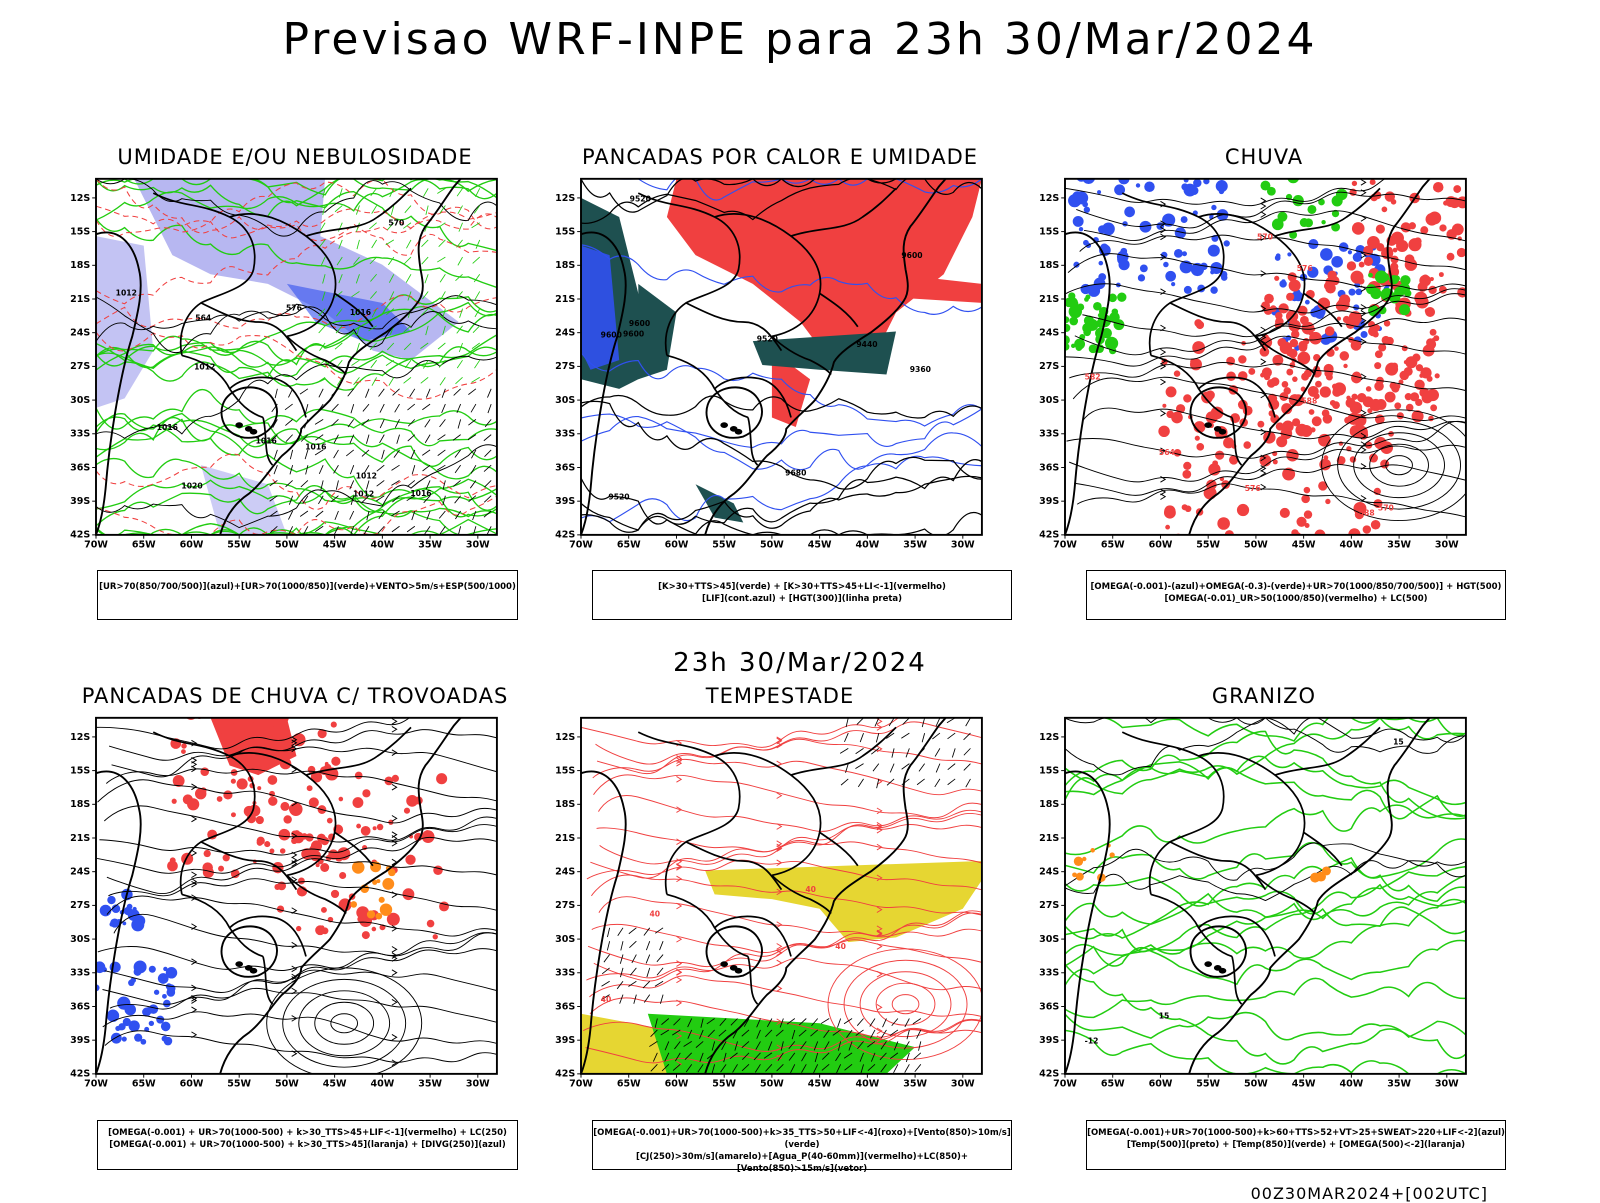  Describe the element at coordinates (565, 1074) in the screenshot. I see `lat-tick-label: 42S` at that location.